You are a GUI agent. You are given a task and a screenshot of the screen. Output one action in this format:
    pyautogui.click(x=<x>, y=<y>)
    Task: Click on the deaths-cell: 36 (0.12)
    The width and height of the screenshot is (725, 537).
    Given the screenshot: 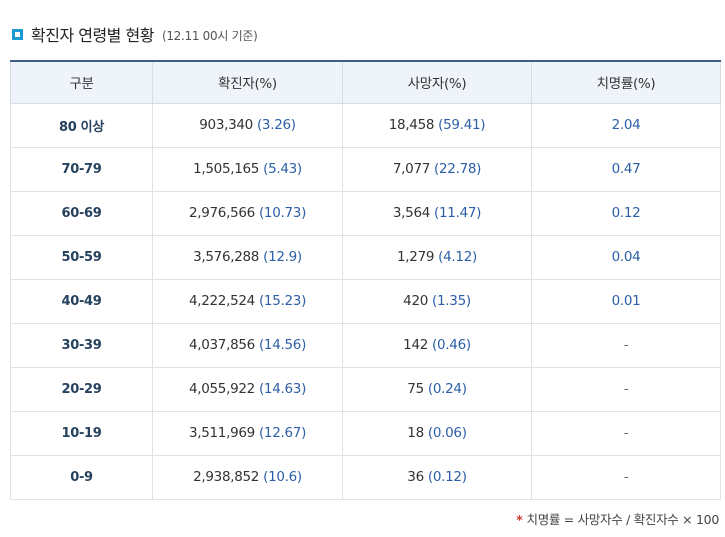 What is the action you would take?
    pyautogui.click(x=437, y=477)
    